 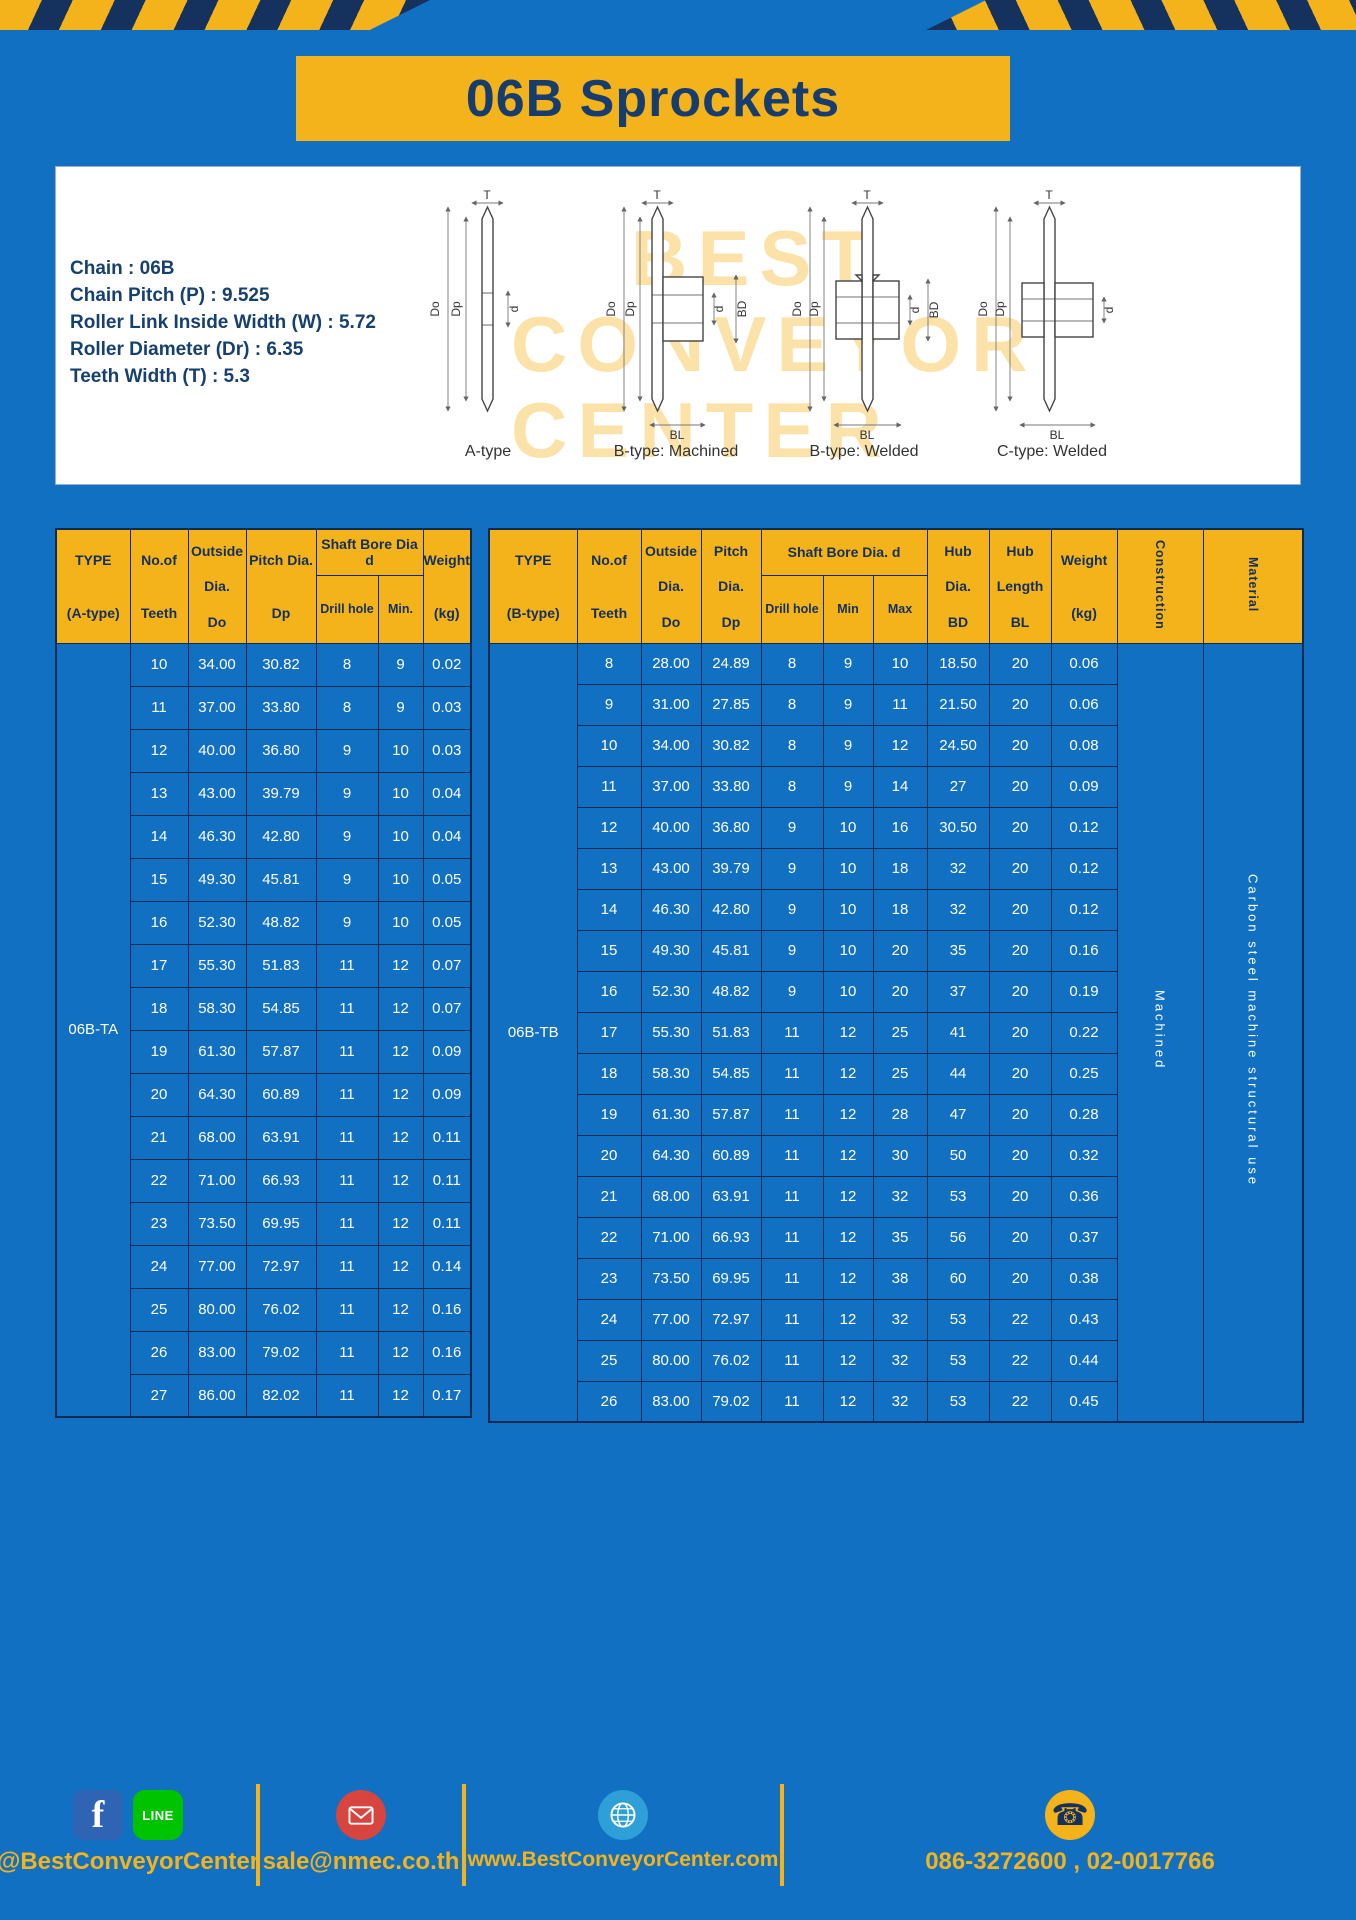 I want to click on data-cell: 0.28, so click(x=1084, y=1114).